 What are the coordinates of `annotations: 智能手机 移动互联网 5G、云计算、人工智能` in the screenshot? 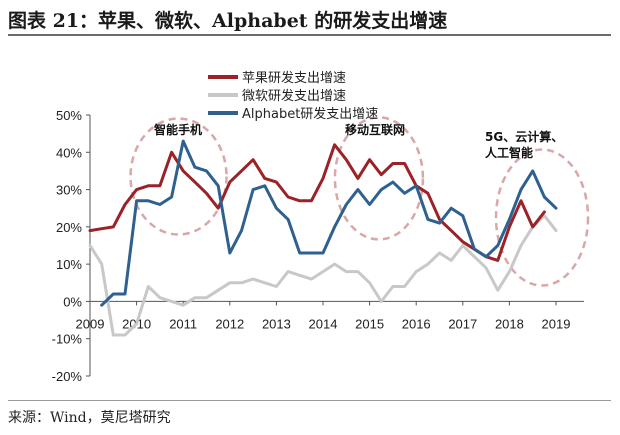 It's located at (358, 141).